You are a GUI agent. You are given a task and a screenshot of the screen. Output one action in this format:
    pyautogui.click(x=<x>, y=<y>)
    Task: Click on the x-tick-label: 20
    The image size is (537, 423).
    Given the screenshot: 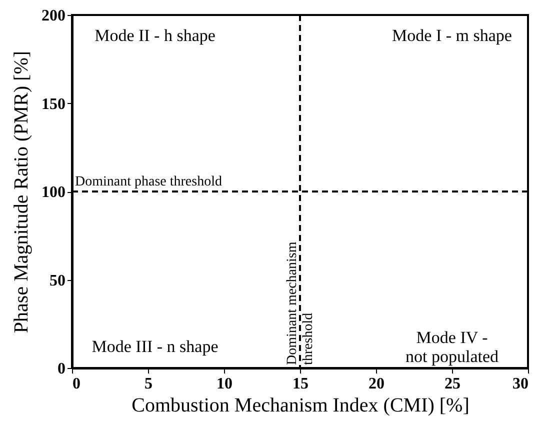 What is the action you would take?
    pyautogui.click(x=376, y=384)
    